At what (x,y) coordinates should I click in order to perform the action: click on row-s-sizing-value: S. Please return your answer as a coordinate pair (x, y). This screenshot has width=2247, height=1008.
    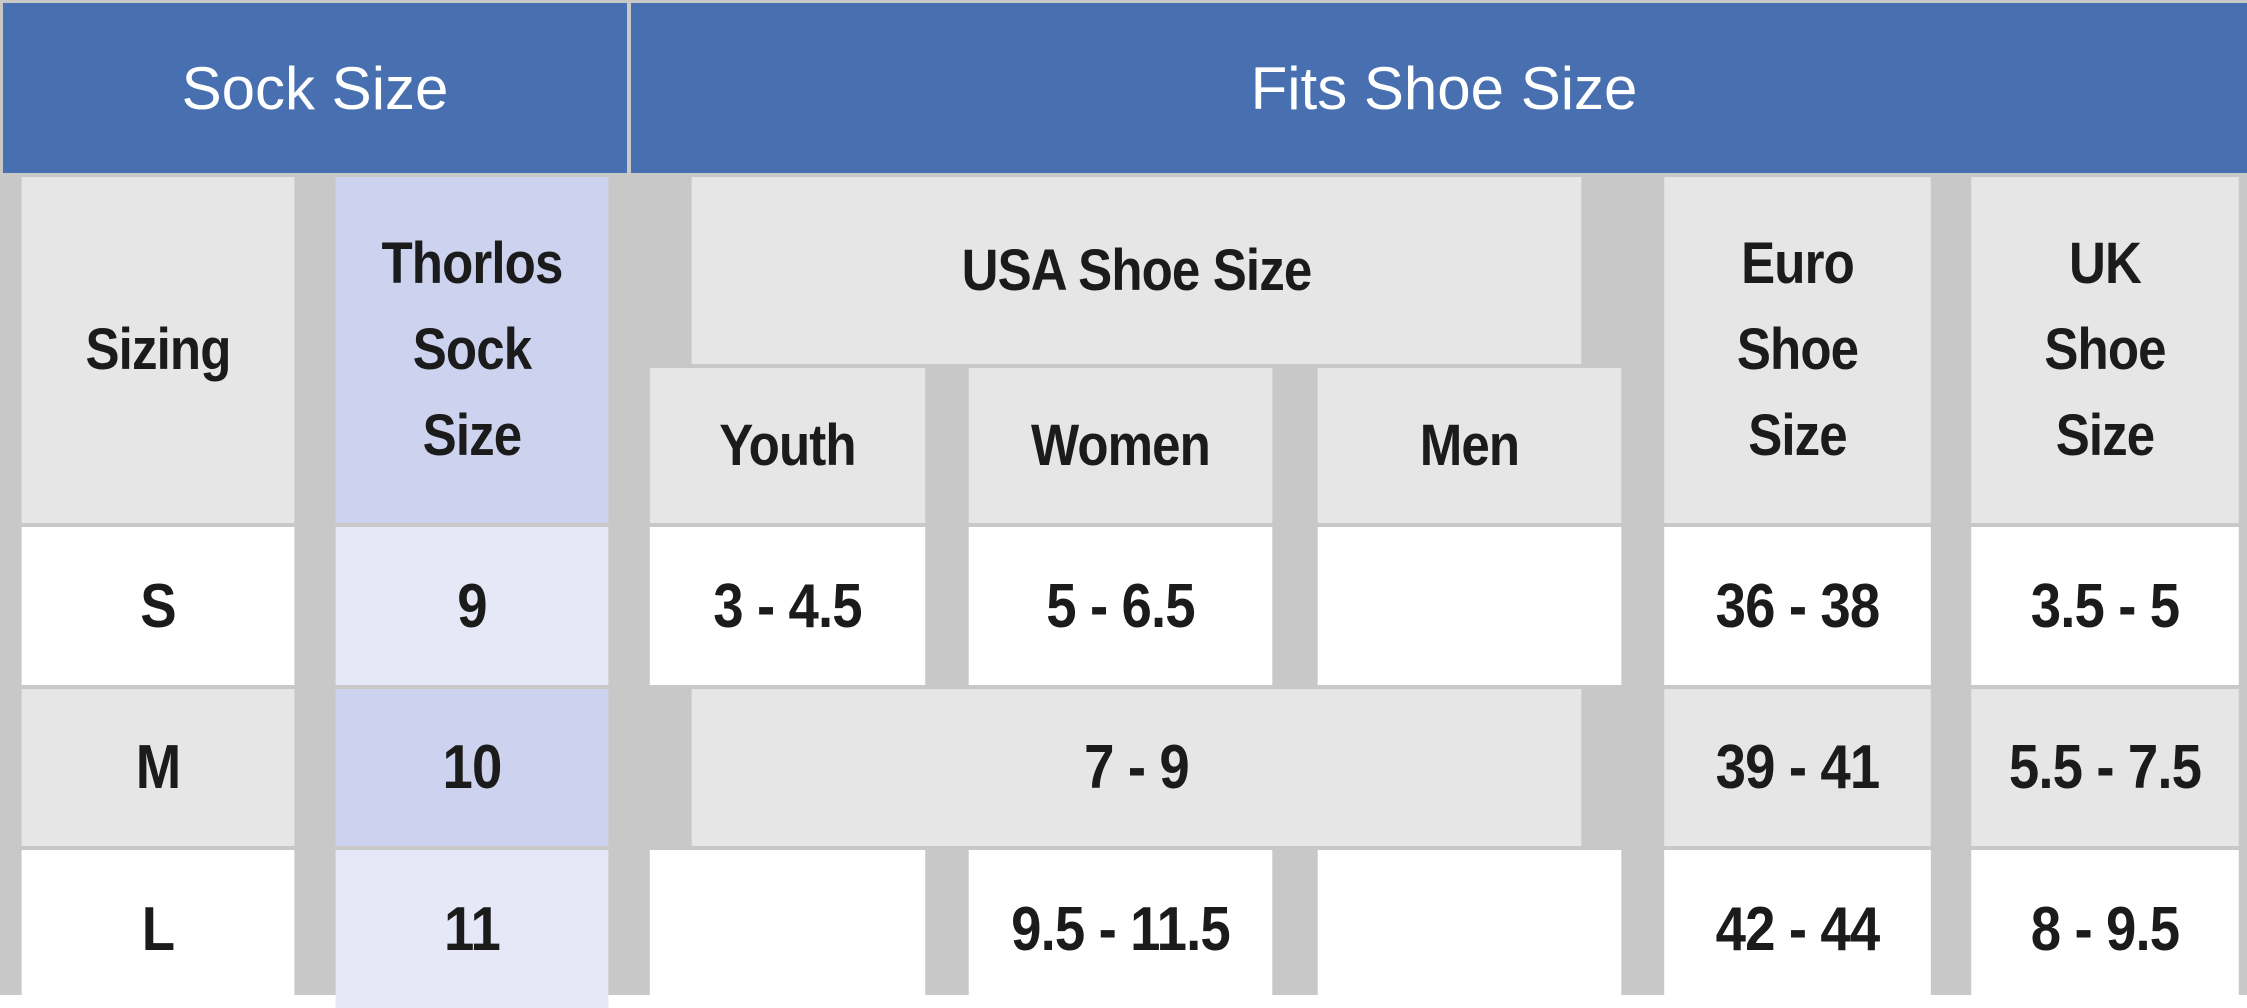
    Looking at the image, I should click on (158, 606).